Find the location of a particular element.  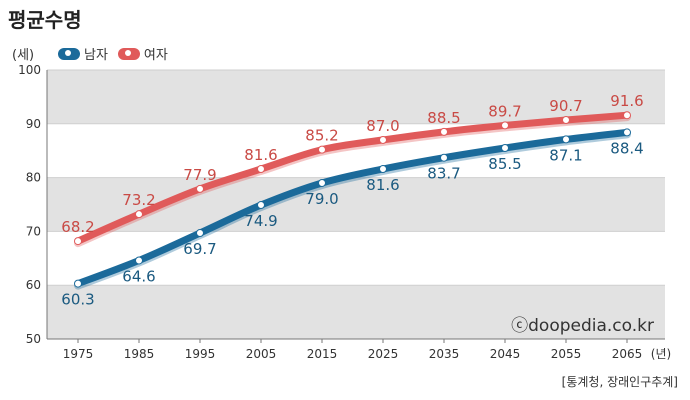

x-tick-label: 2005 is located at coordinates (261, 354).